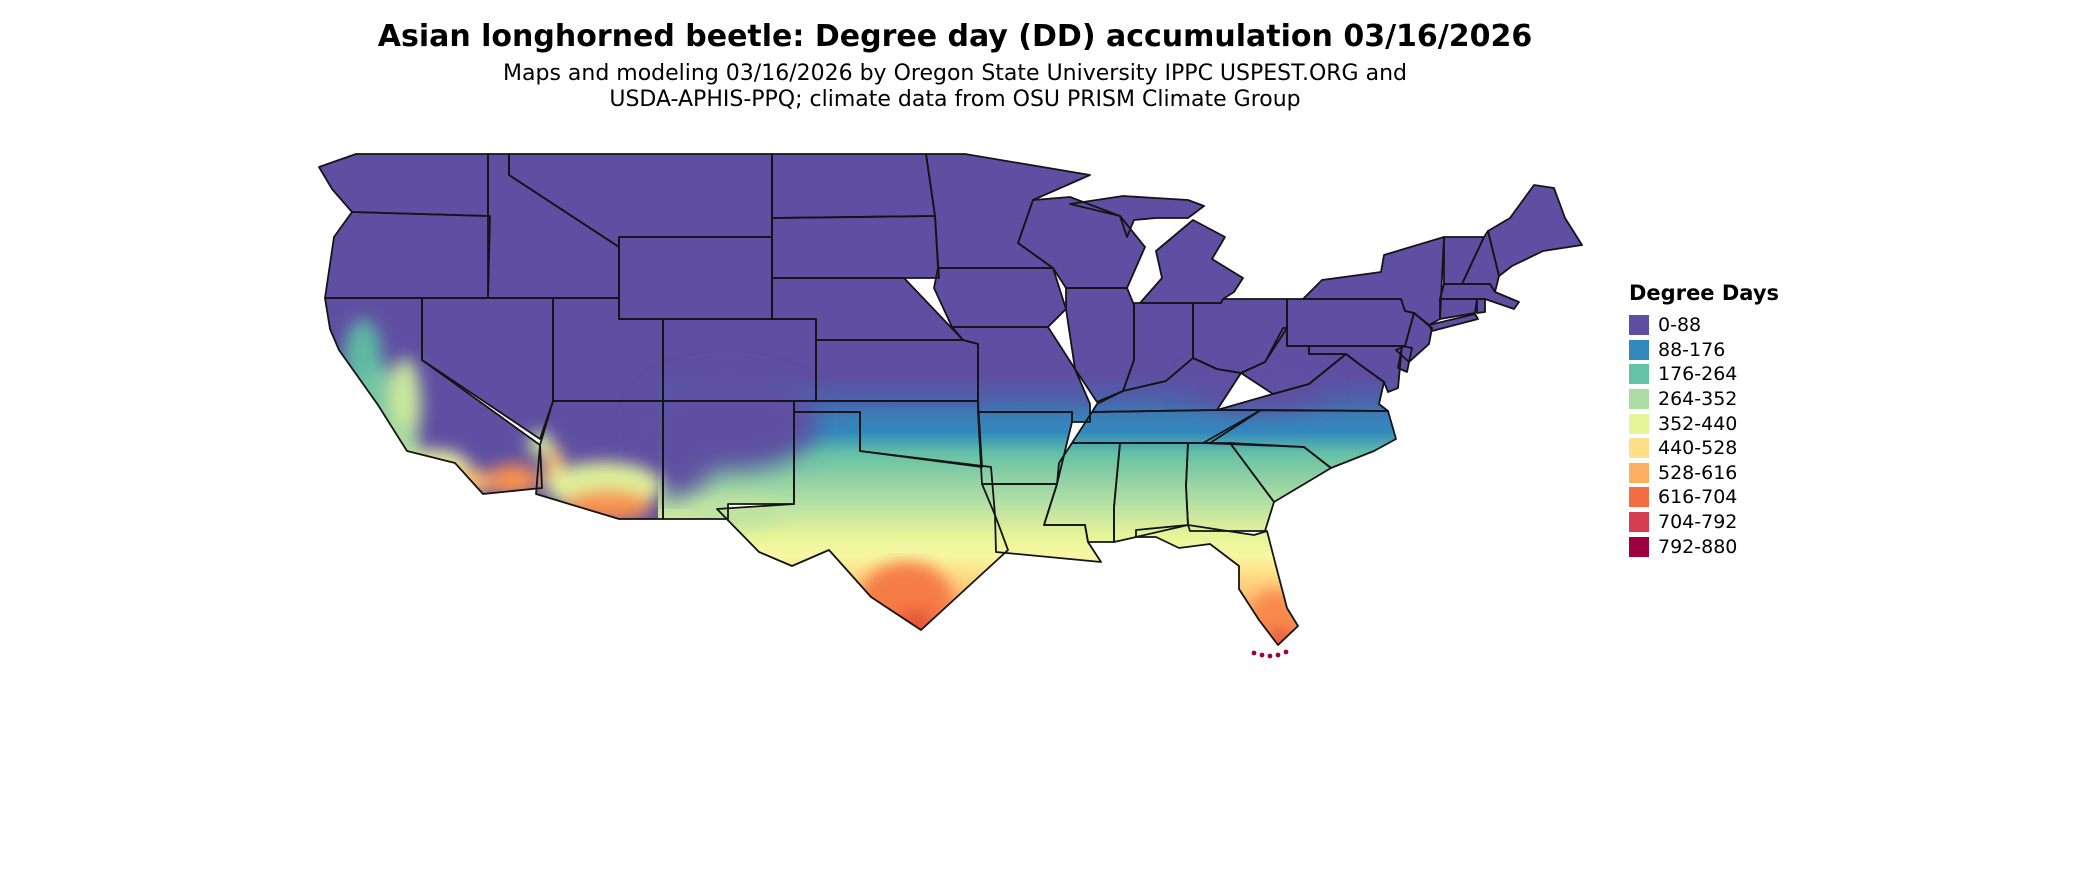 This screenshot has height=892, width=2100. I want to click on legend-entry: 264-352, so click(1704, 399).